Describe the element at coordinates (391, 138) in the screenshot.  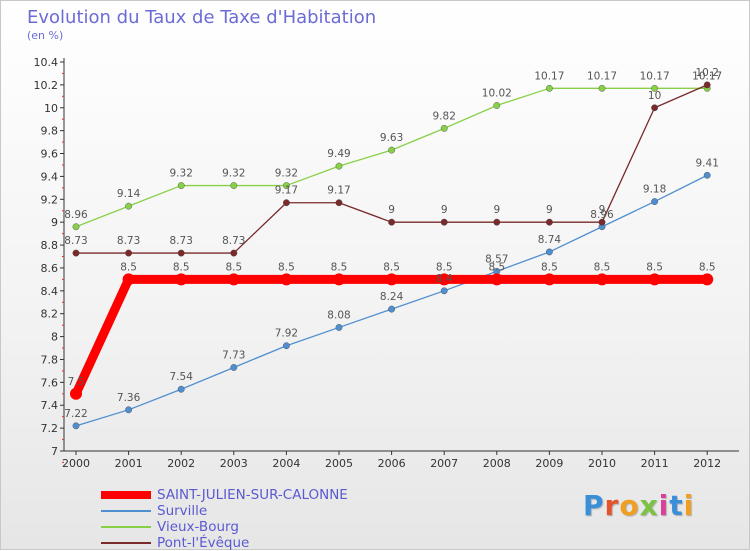
I see `data-label: 9.63` at that location.